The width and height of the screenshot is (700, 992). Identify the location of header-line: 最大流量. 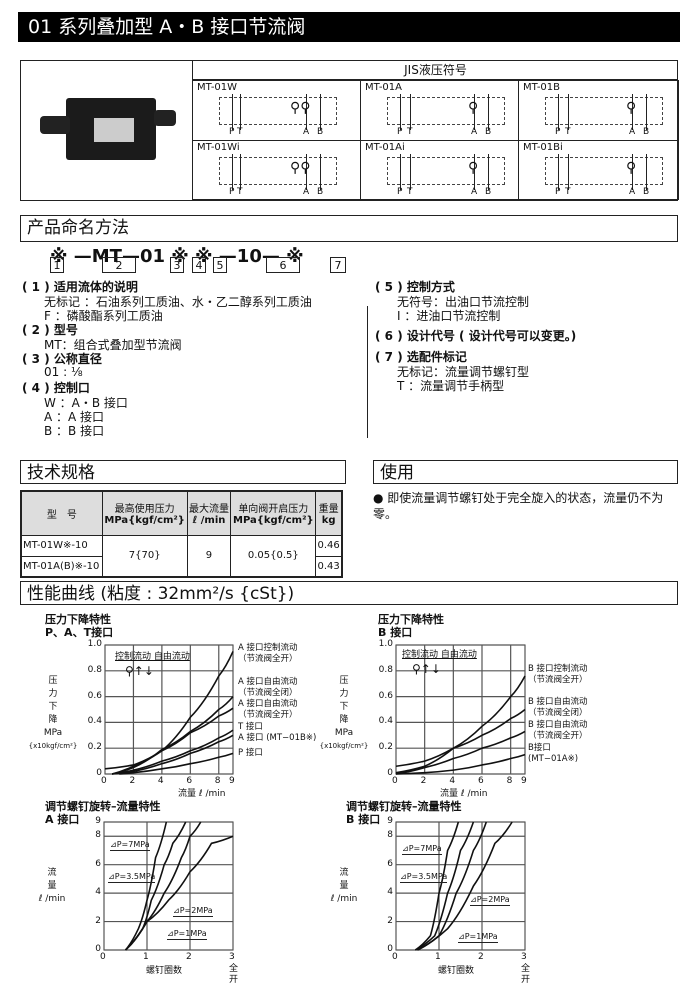
(208, 510).